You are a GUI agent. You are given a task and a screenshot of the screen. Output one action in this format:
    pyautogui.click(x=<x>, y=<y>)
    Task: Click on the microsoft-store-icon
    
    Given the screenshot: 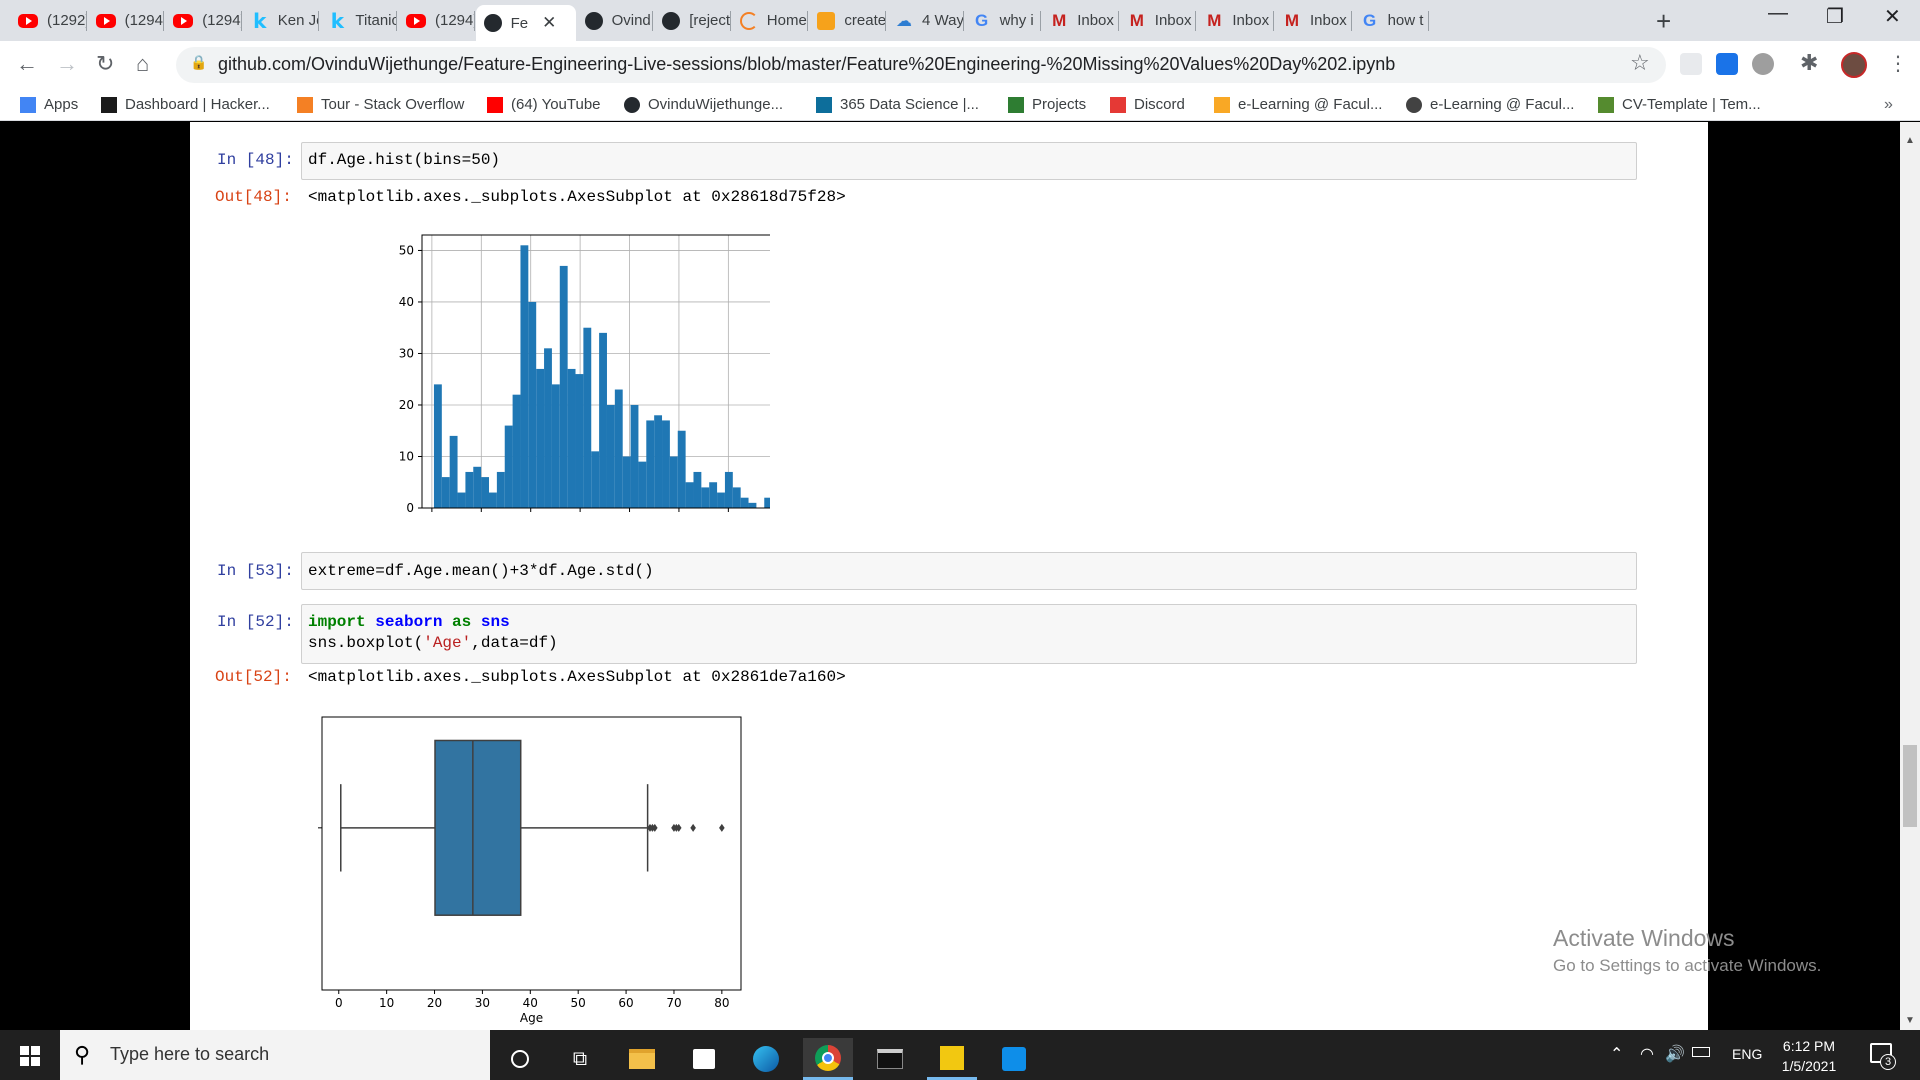 What is the action you would take?
    pyautogui.click(x=704, y=1059)
    